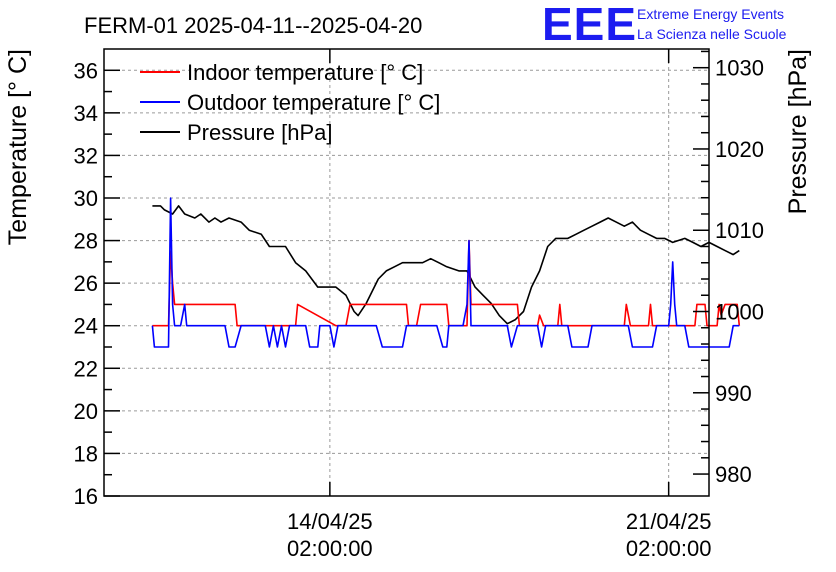 This screenshot has height=572, width=836. What do you see at coordinates (712, 34) in the screenshot?
I see `eee-logo-line2: La Scienza nelle Scuole` at bounding box center [712, 34].